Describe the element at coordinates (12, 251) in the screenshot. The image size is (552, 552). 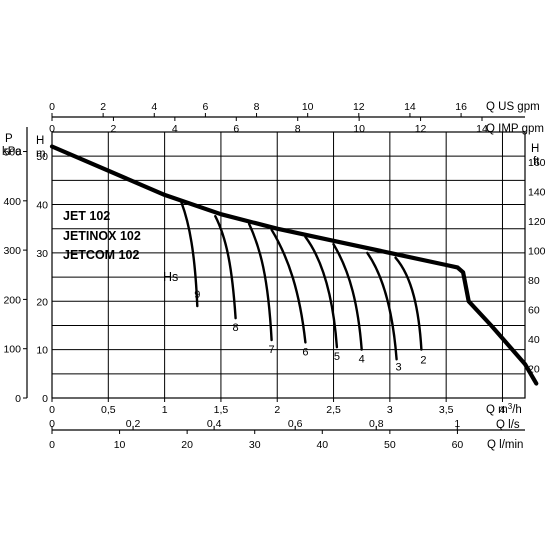
I see `kpa-tick-label: 300` at that location.